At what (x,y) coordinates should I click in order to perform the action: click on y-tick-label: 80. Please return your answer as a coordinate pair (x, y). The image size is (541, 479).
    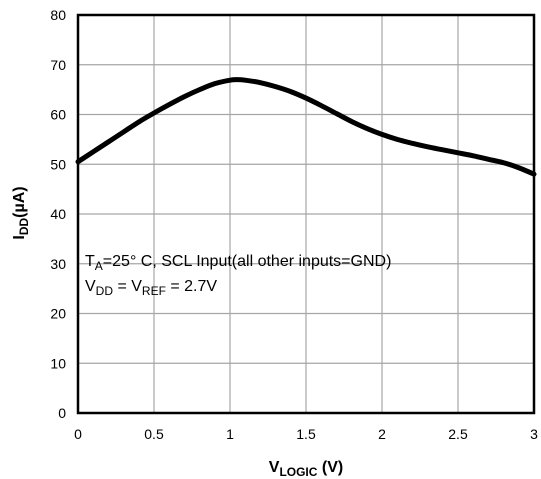
    Looking at the image, I should click on (58, 15).